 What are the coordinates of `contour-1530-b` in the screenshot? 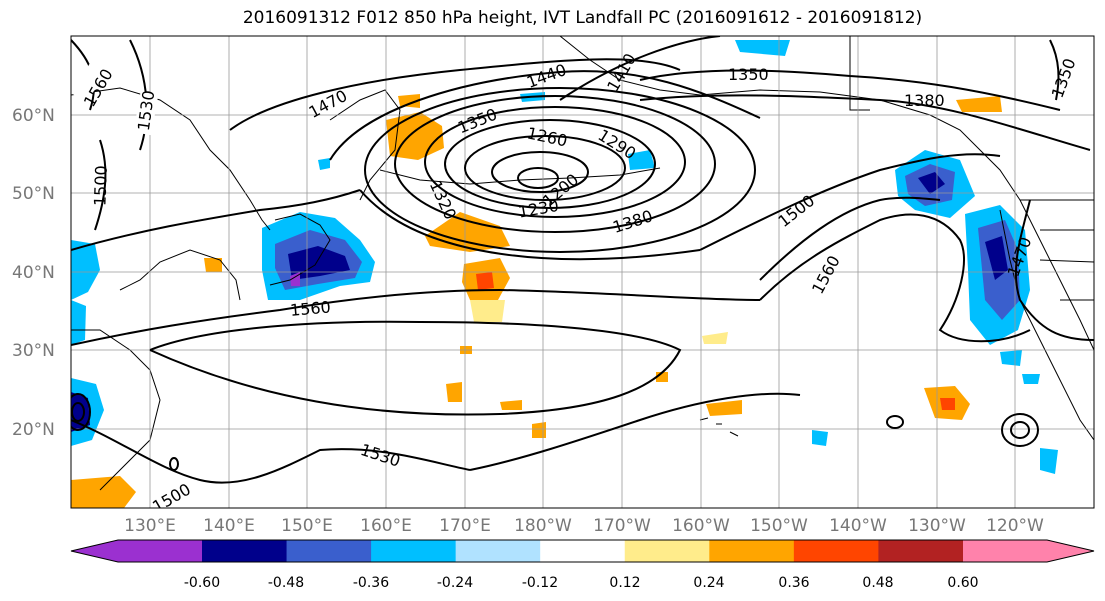 It's located at (635, 431).